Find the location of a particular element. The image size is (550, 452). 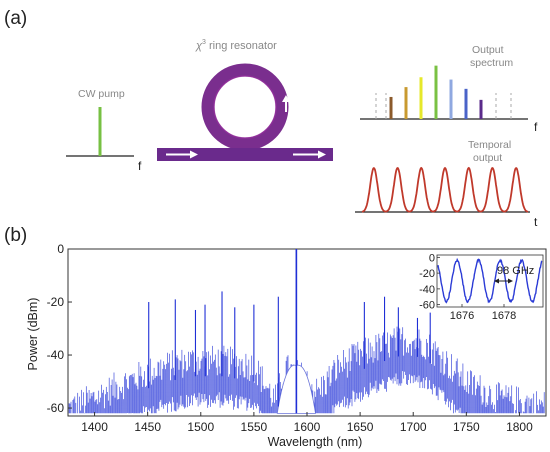

temporal-output-label-line2: output is located at coordinates (487, 158).